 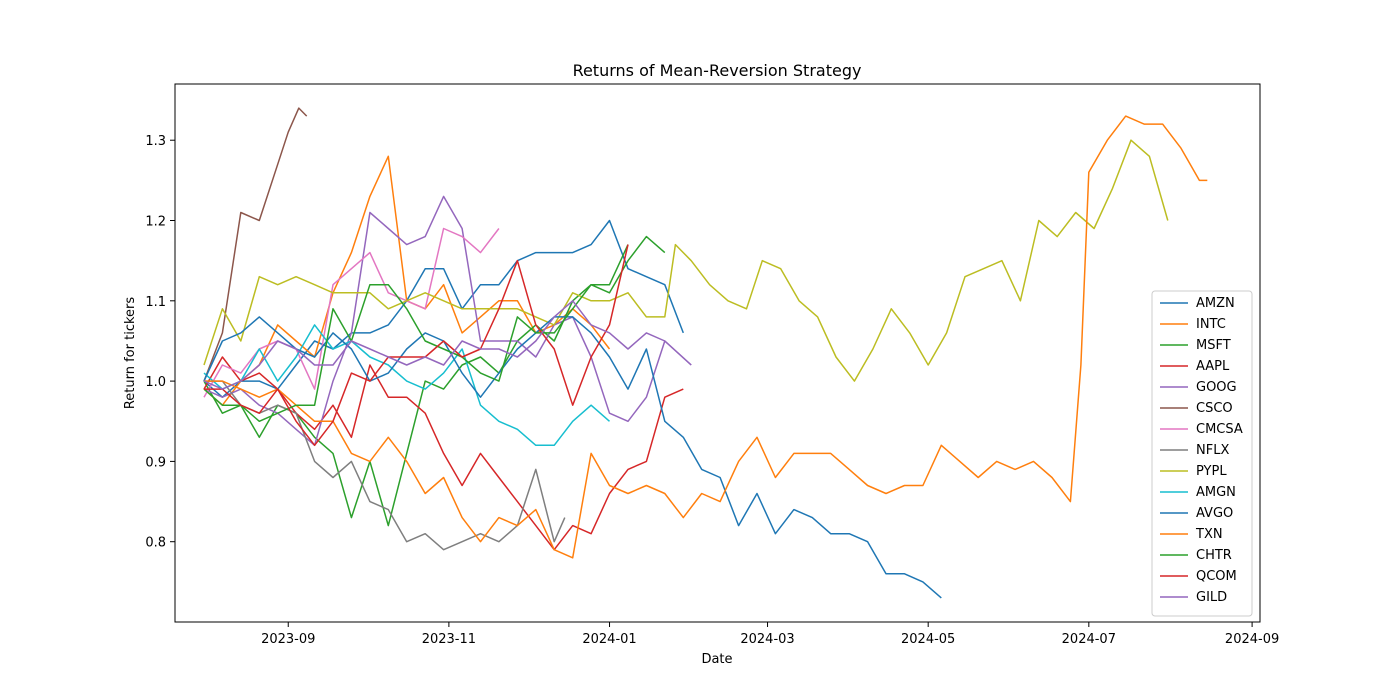 I want to click on x-tick-label: 2024-09, so click(x=1252, y=639).